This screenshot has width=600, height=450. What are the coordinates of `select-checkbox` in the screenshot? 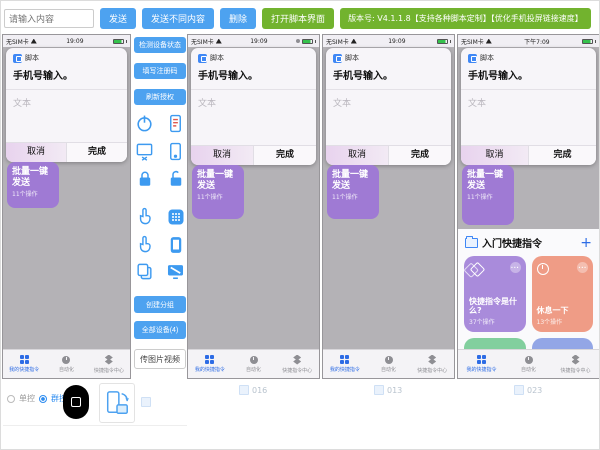 It's located at (146, 402).